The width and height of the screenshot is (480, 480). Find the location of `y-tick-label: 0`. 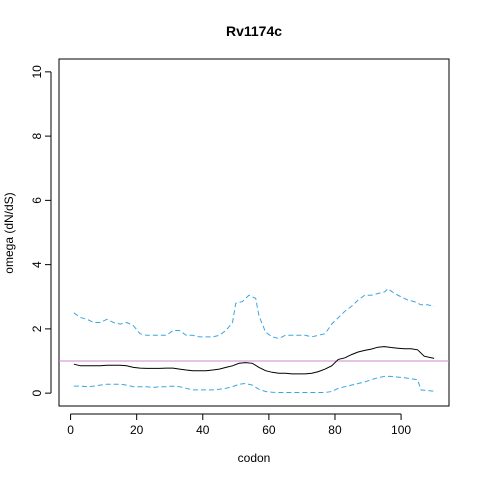

y-tick-label: 0 is located at coordinates (37, 392).